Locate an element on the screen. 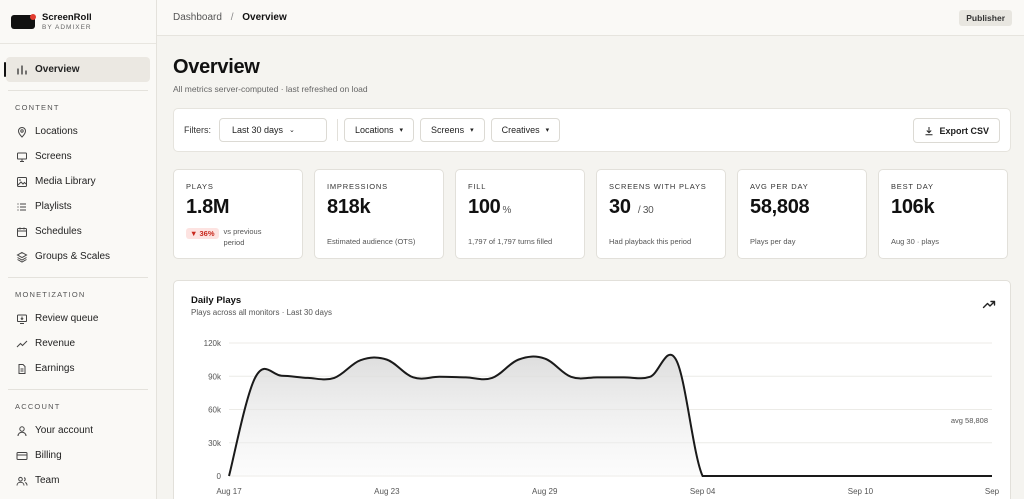 The height and width of the screenshot is (499, 1024). sidebar-item-schedules: Schedules is located at coordinates (78, 231).